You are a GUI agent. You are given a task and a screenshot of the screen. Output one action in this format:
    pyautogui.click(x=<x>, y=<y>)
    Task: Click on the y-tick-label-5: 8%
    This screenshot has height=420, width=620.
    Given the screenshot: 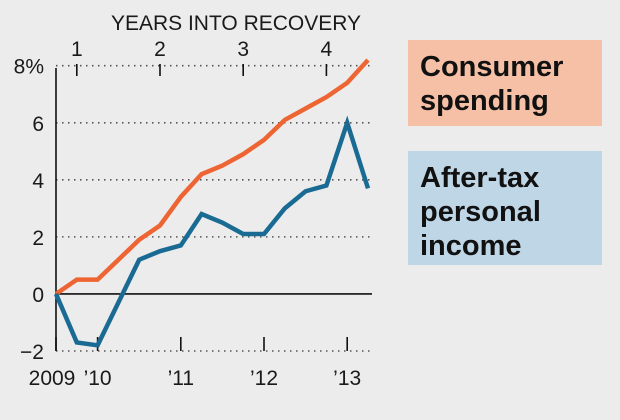 What is the action you would take?
    pyautogui.click(x=29, y=67)
    